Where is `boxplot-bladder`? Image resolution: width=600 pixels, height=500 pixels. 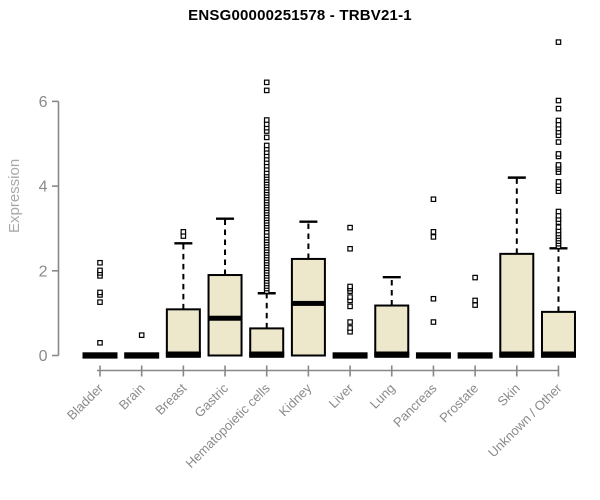 boxplot-bladder is located at coordinates (100, 309).